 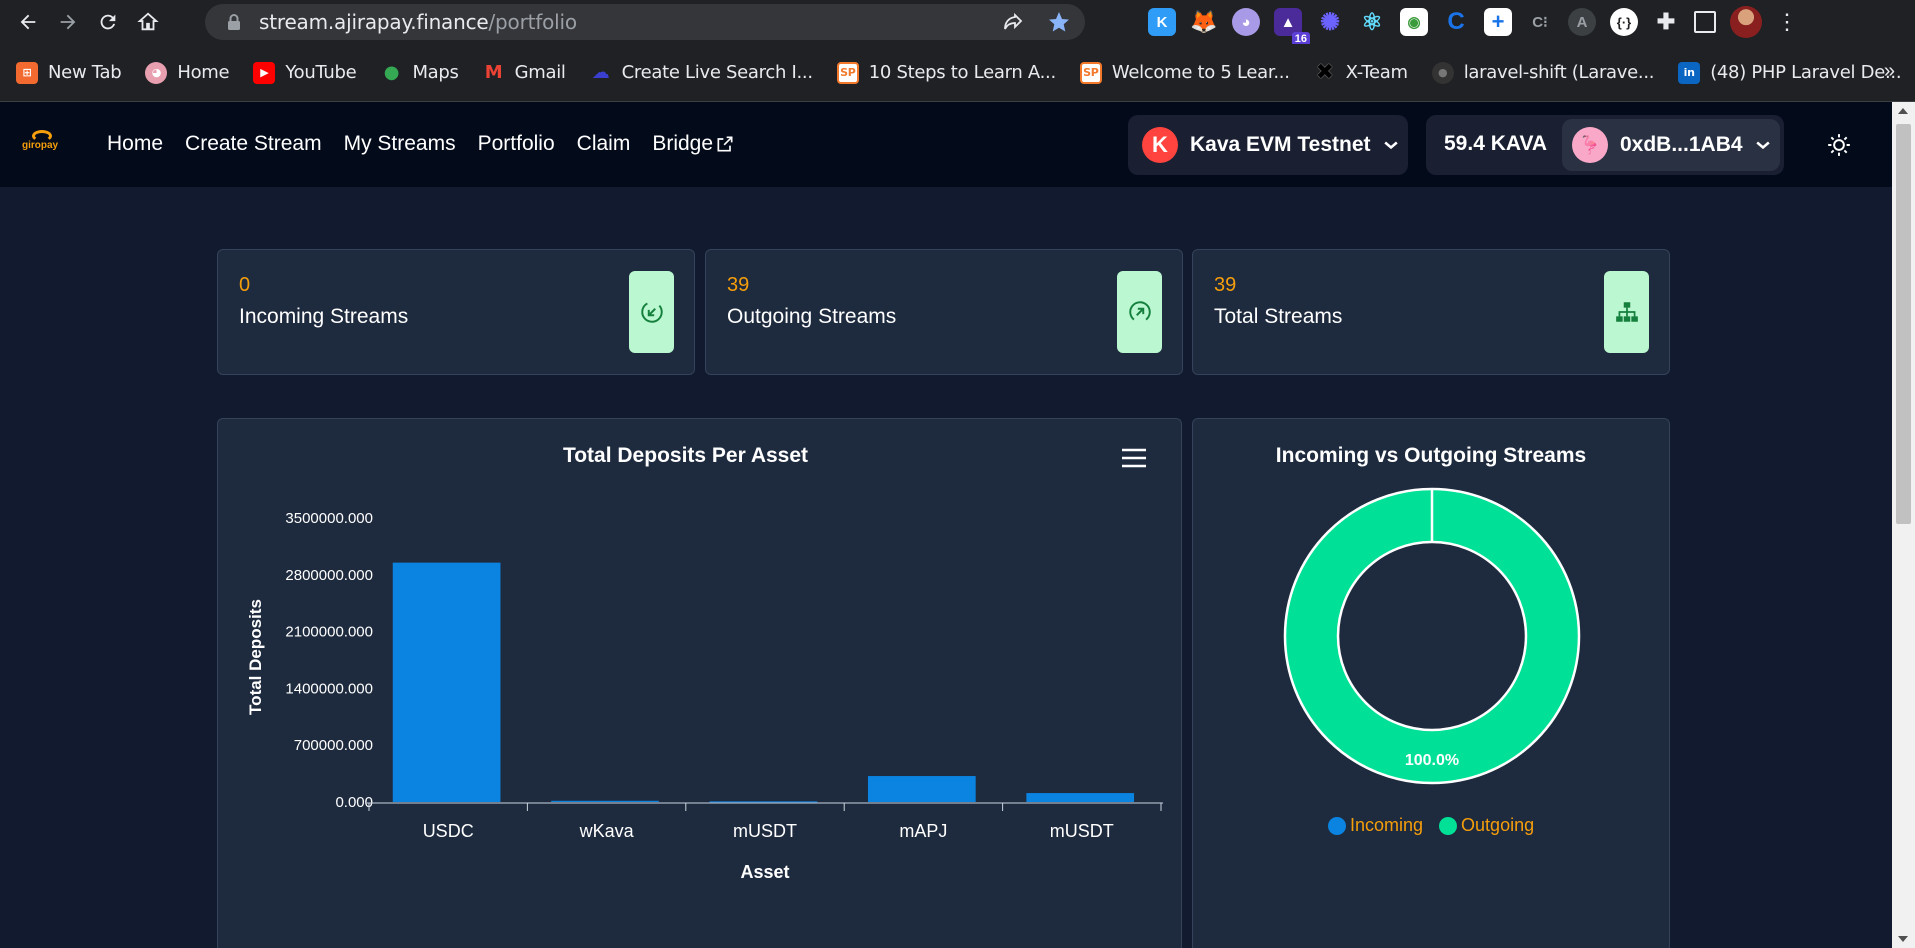 What do you see at coordinates (456, 312) in the screenshot?
I see `incoming-streams-card: 0 Incoming Streams` at bounding box center [456, 312].